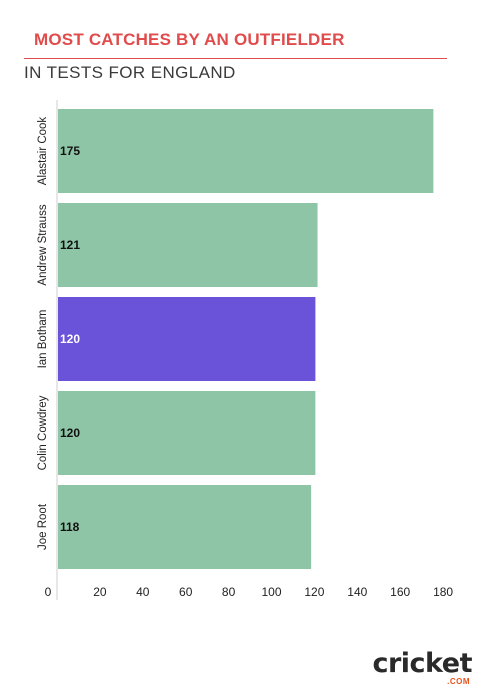  What do you see at coordinates (422, 663) in the screenshot?
I see `logo-wordmark: cricket` at bounding box center [422, 663].